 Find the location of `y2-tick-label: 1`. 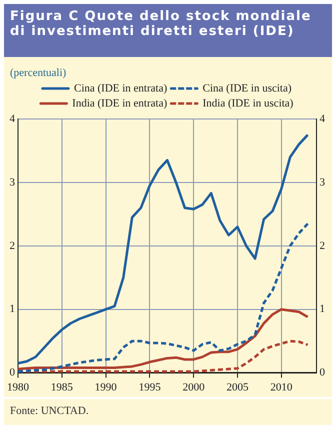

y2-tick-label: 1 is located at coordinates (322, 309).